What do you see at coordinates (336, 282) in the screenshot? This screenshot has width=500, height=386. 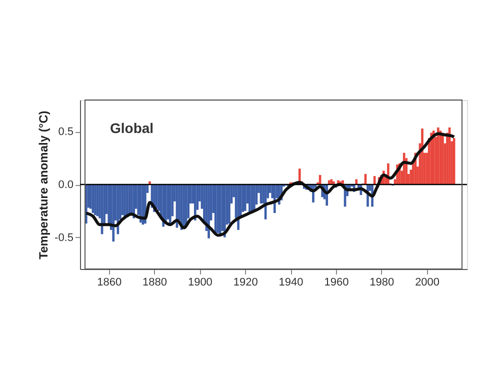 I see `x-tick-label: 1960` at bounding box center [336, 282].